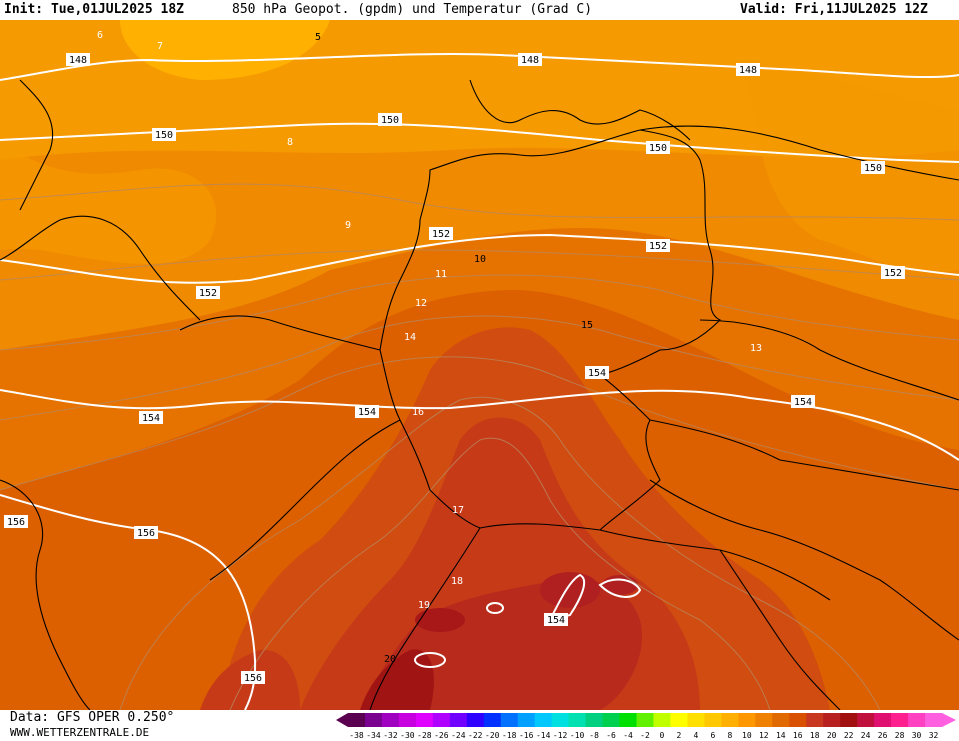 The height and width of the screenshot is (741, 959). What do you see at coordinates (781, 735) in the screenshot?
I see `legend-tick-label: 14` at bounding box center [781, 735].